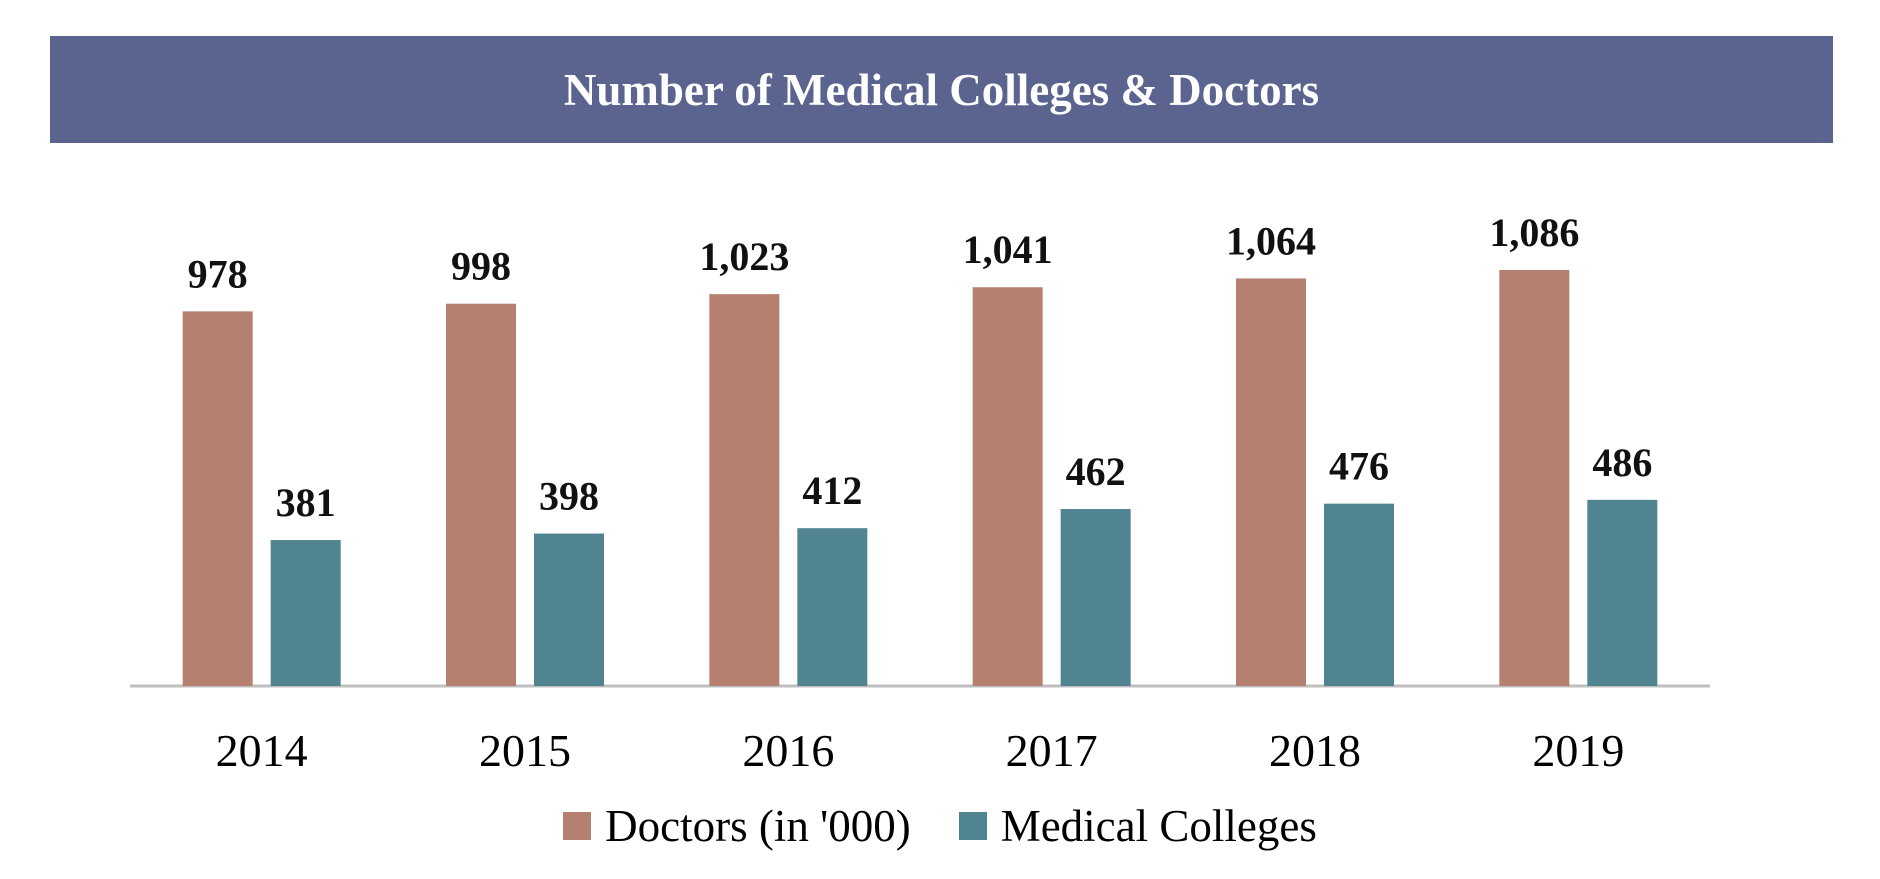 This screenshot has height=879, width=1880. Describe the element at coordinates (481, 266) in the screenshot. I see `data-label-doctors-2015: 998` at that location.